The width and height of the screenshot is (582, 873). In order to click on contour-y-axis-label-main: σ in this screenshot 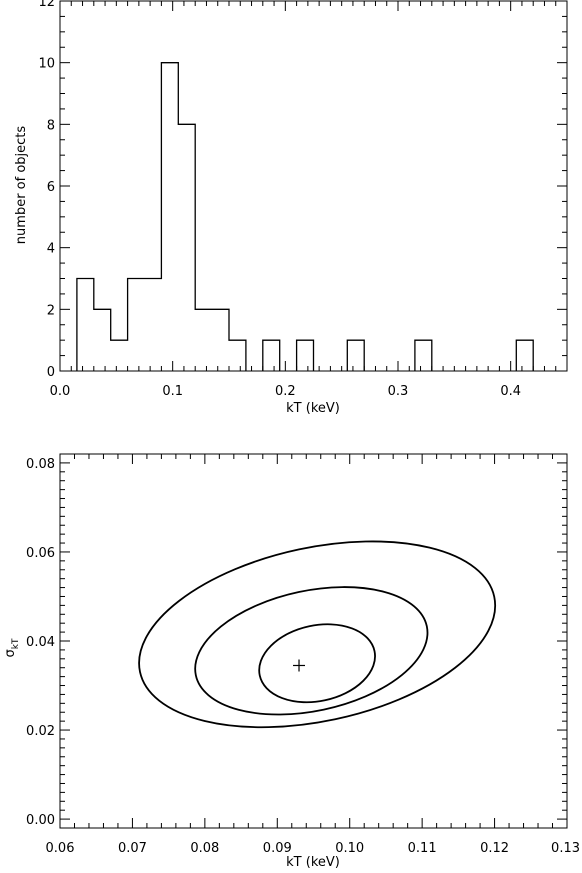, I will do `click(10, 653)`.